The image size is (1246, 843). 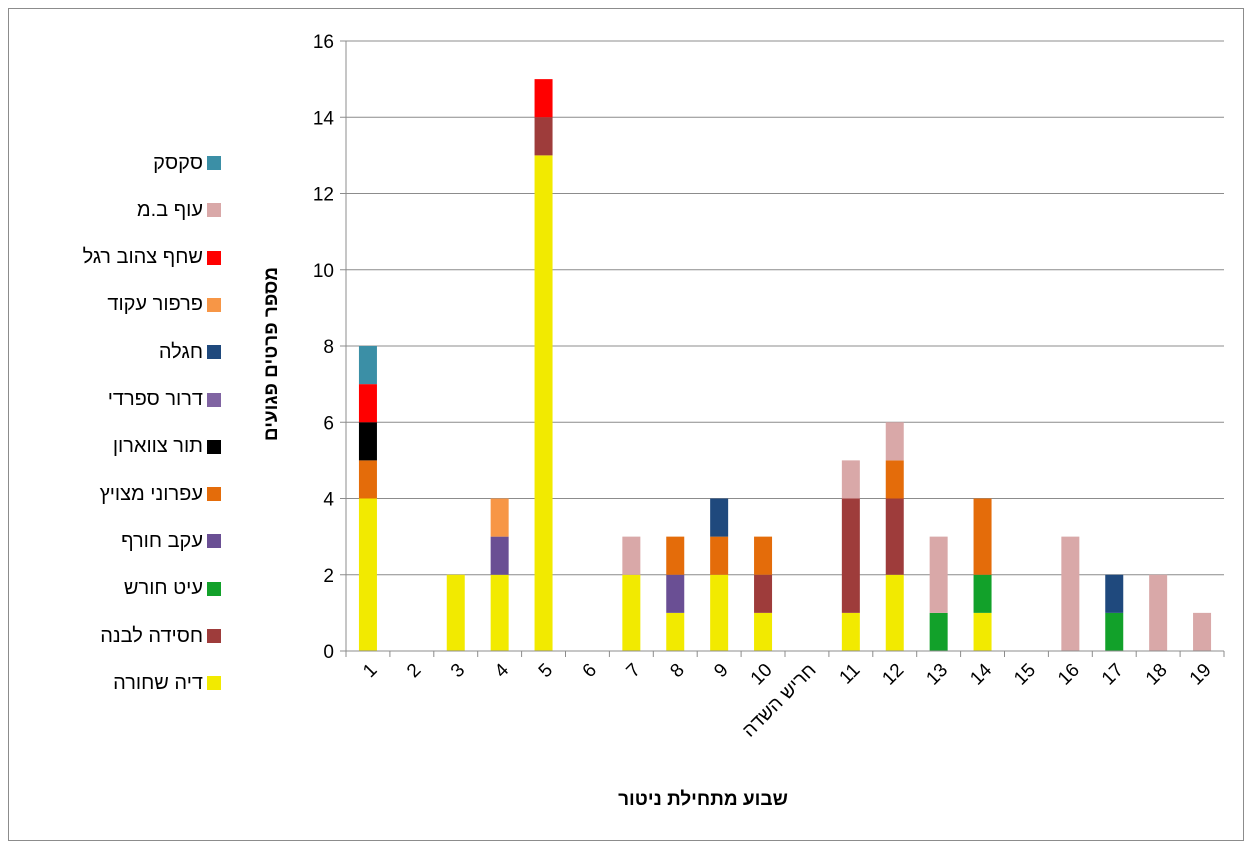 What do you see at coordinates (721, 671) in the screenshot?
I see `x-tick-label: 9` at bounding box center [721, 671].